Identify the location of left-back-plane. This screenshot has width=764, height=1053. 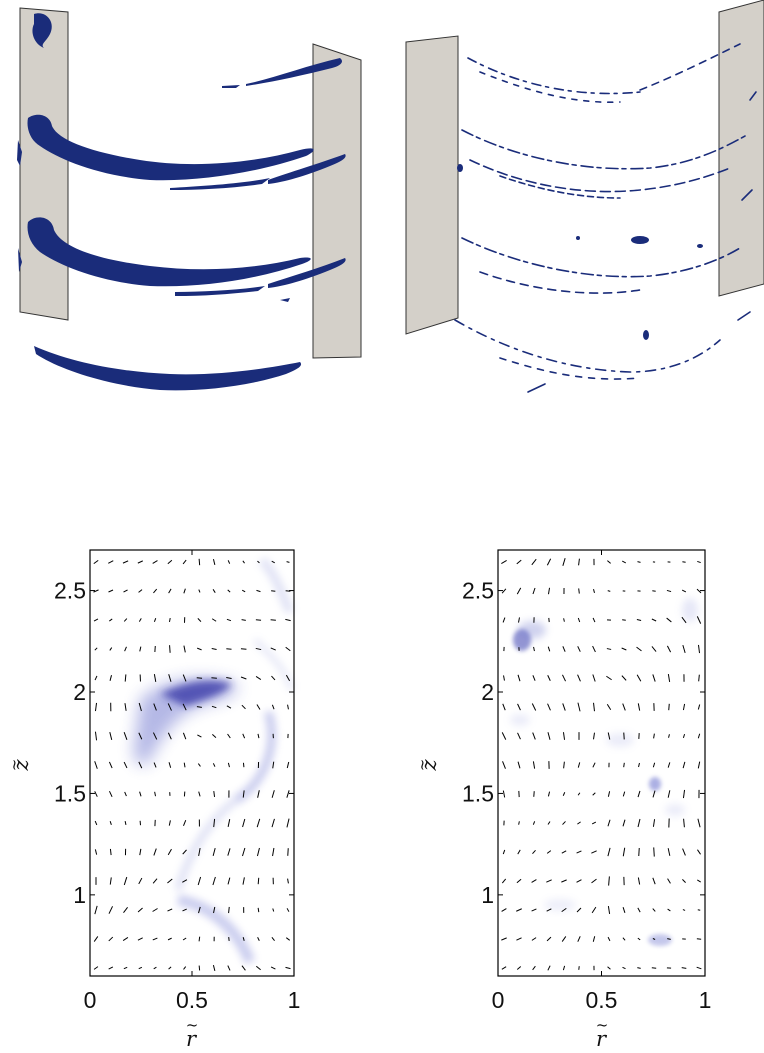
(44, 164).